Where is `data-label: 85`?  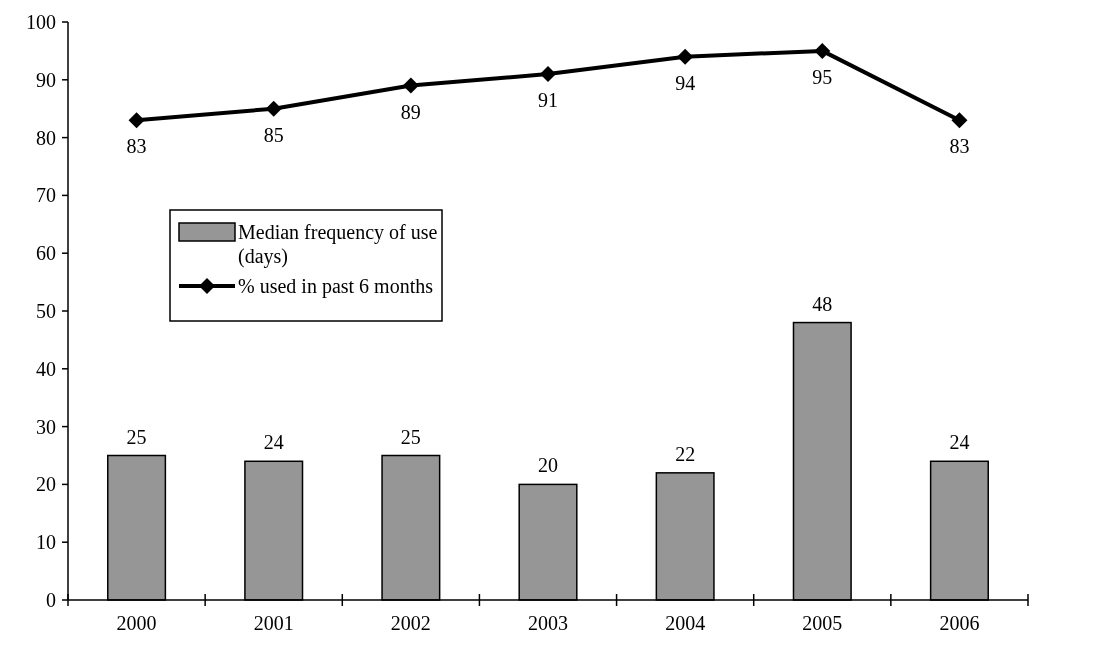 data-label: 85 is located at coordinates (273, 134).